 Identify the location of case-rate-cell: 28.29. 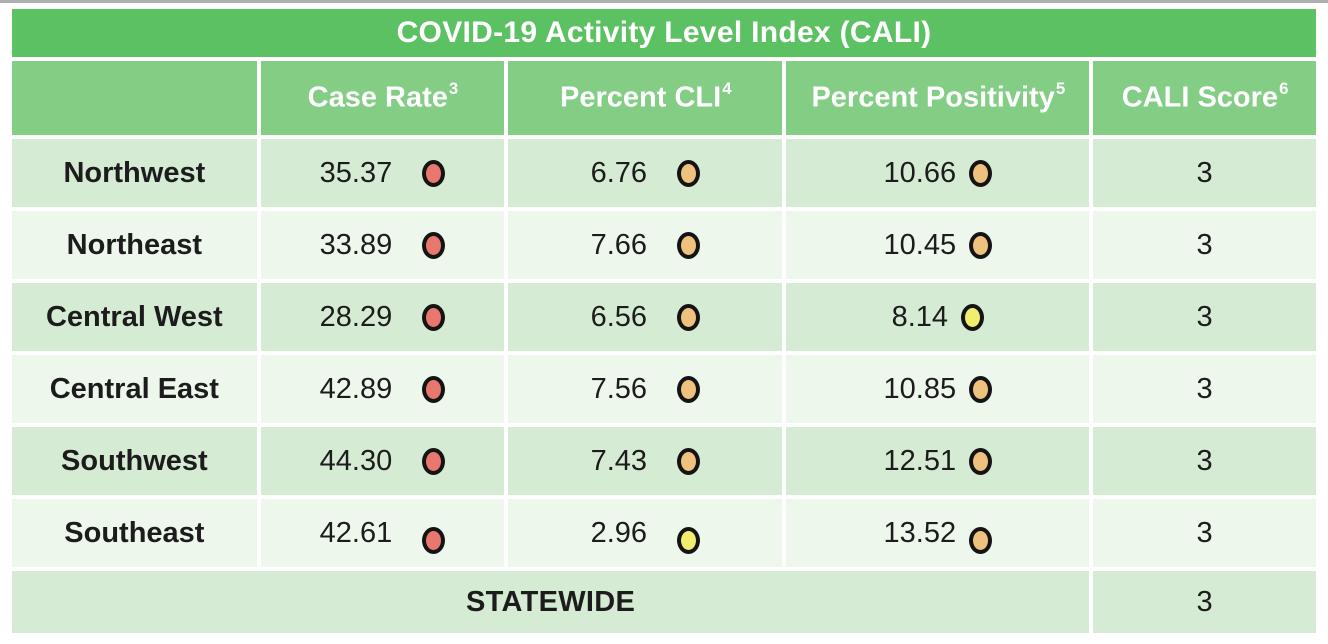
(382, 317).